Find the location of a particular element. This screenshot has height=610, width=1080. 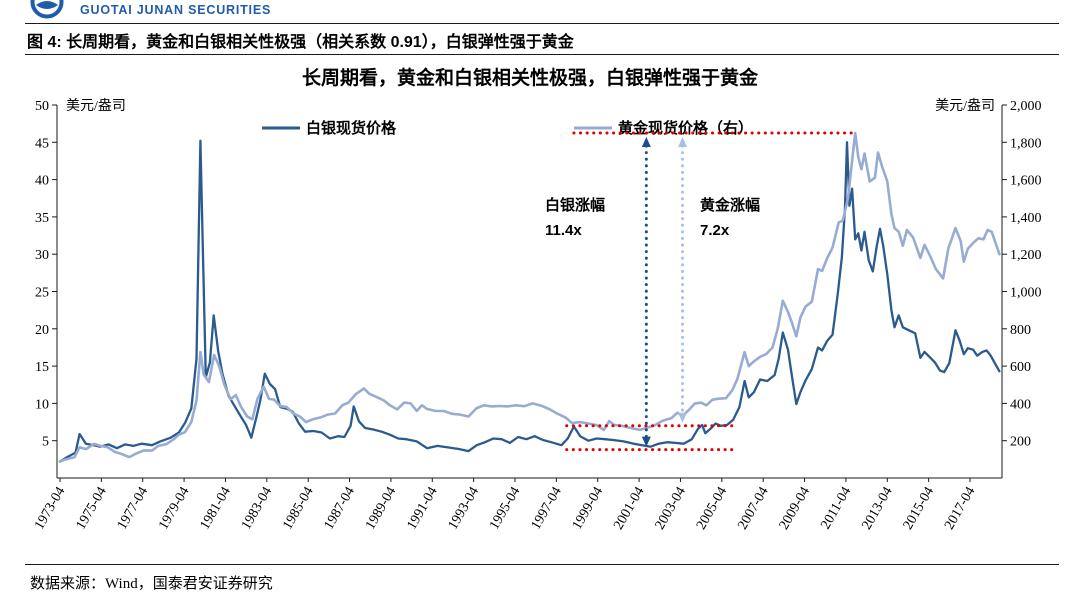

svg-text: 20 is located at coordinates (42, 330).